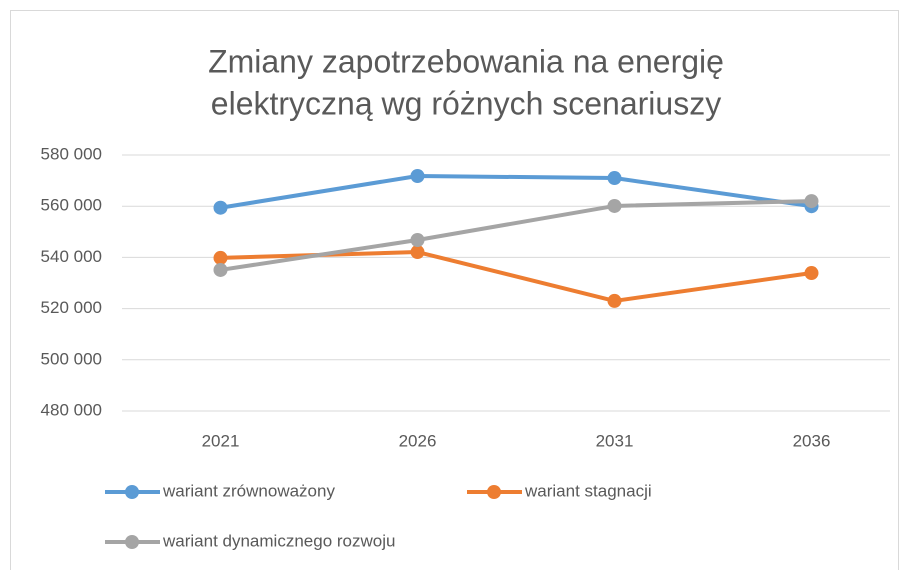  Describe the element at coordinates (71, 409) in the screenshot. I see `y-tick-label: 480 000` at that location.